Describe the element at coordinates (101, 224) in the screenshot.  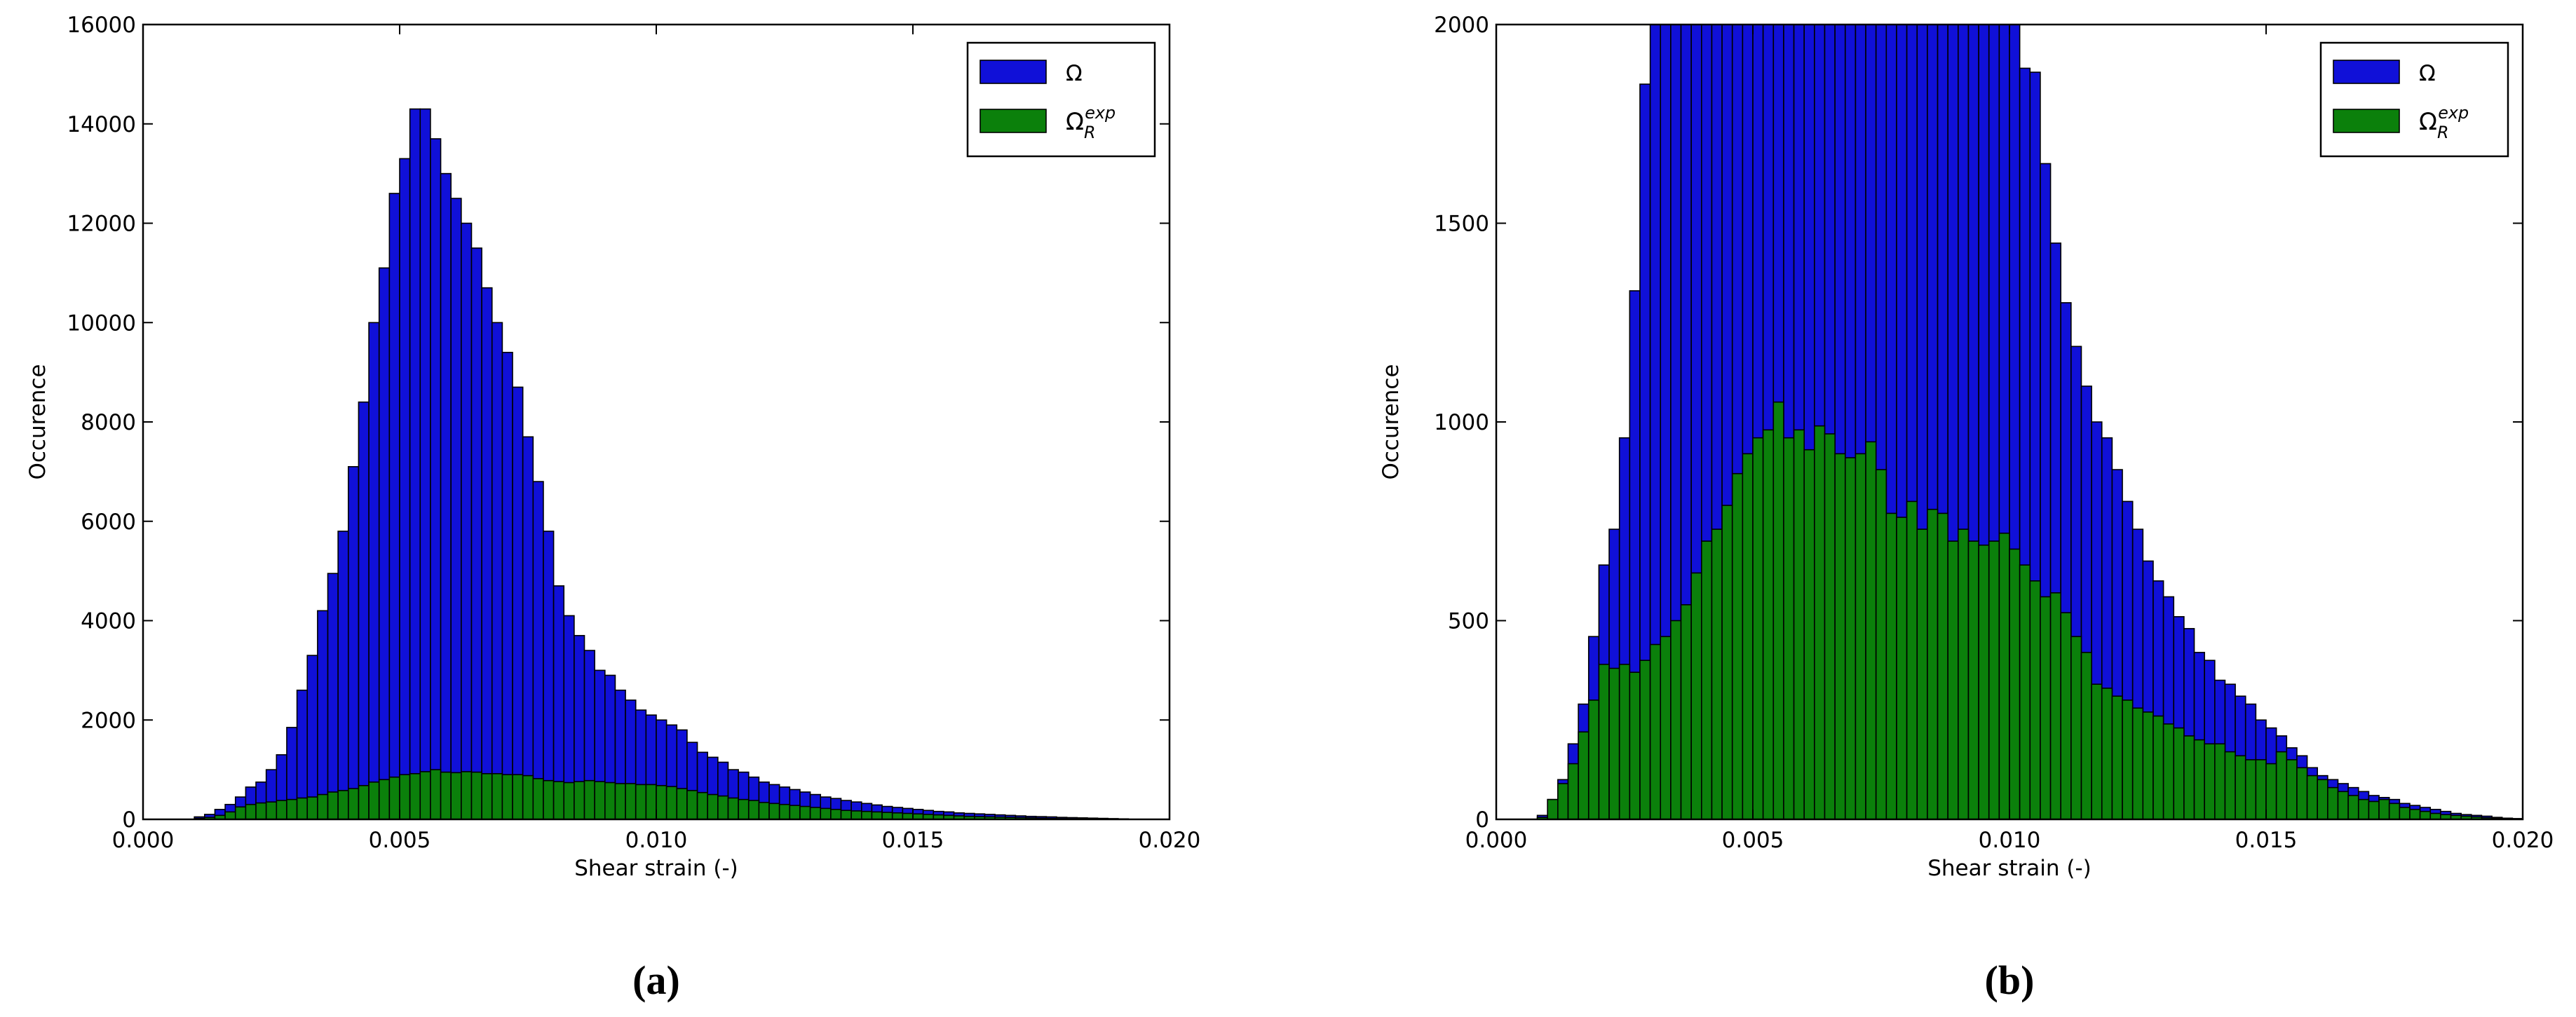
I see `y-tick-label: 12000` at that location.